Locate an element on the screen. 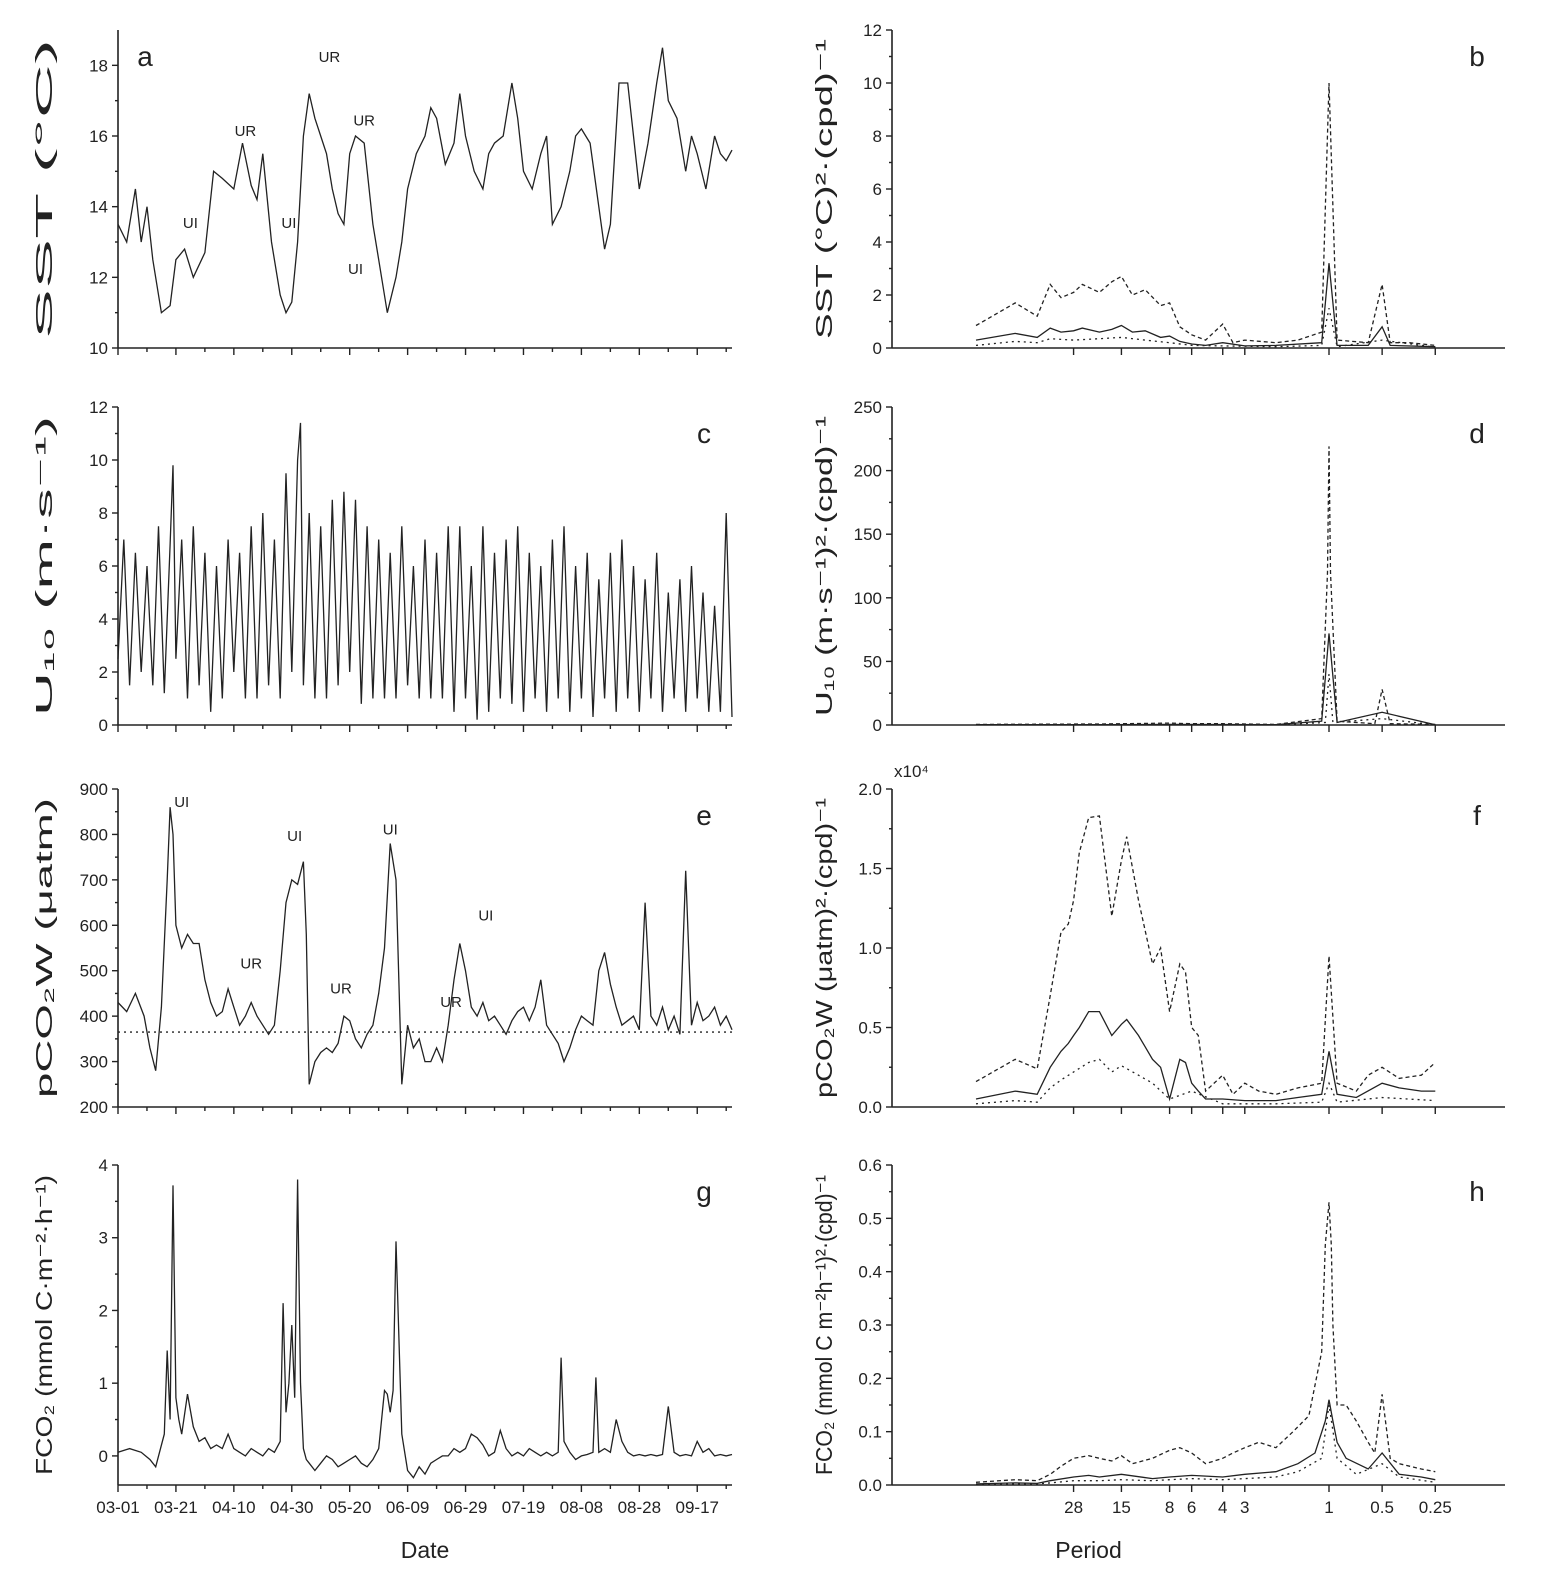 This screenshot has width=1547, height=1579. x-tick-label: 15 is located at coordinates (1121, 1507).